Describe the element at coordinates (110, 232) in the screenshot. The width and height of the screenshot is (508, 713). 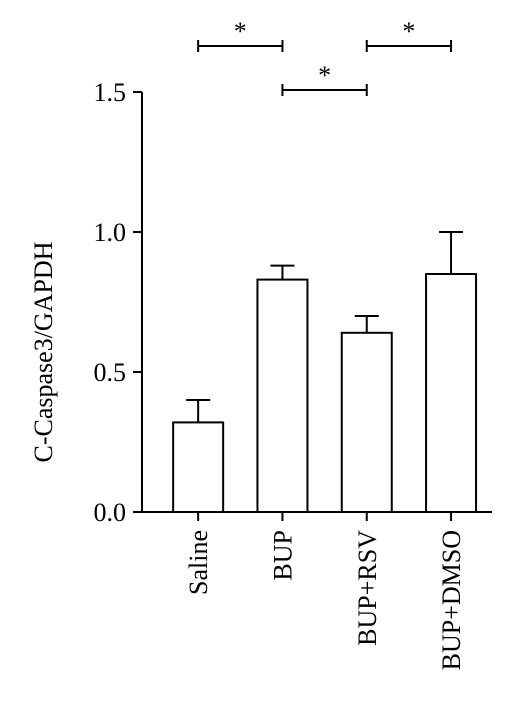
I see `y-tick-label: 1.0` at that location.